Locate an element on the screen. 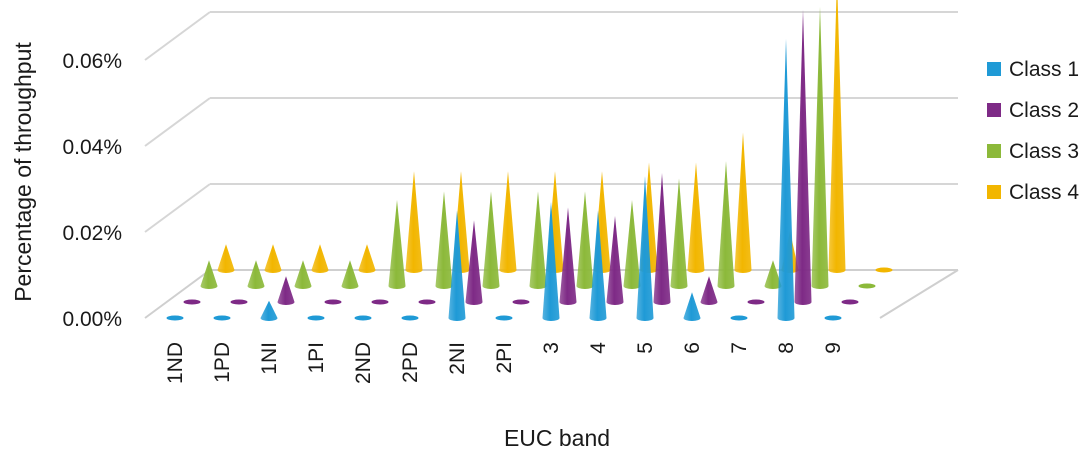 Image resolution: width=1092 pixels, height=455 pixels. floor-right-edge is located at coordinates (919, 294).